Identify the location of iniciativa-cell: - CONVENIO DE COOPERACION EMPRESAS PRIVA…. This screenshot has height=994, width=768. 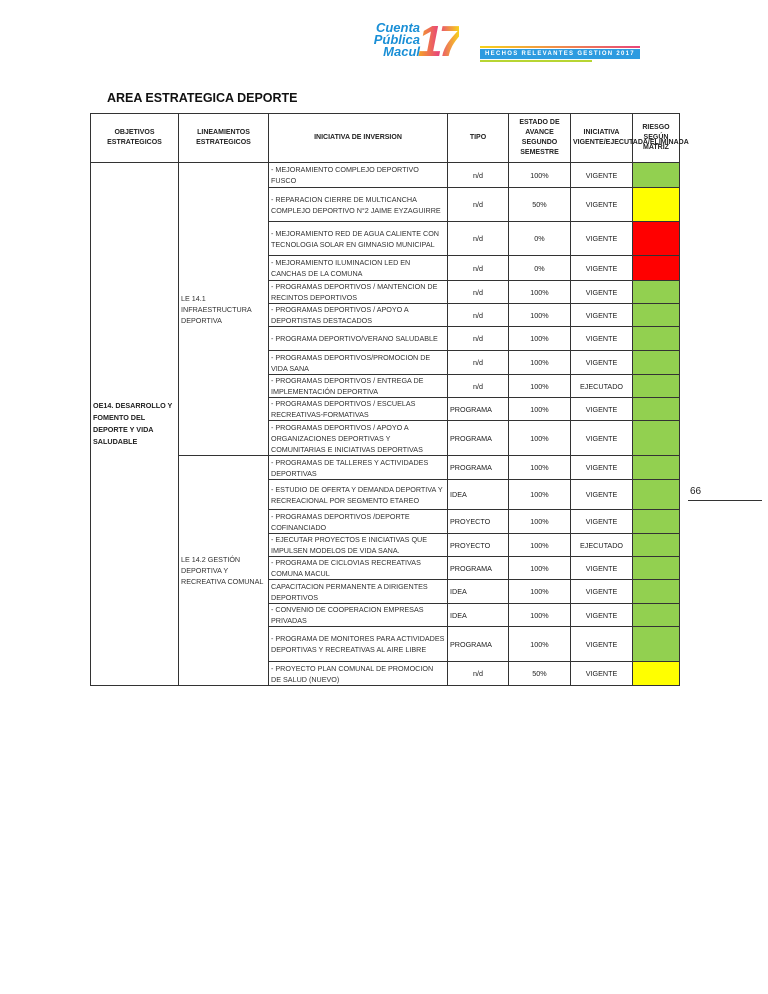
(358, 615).